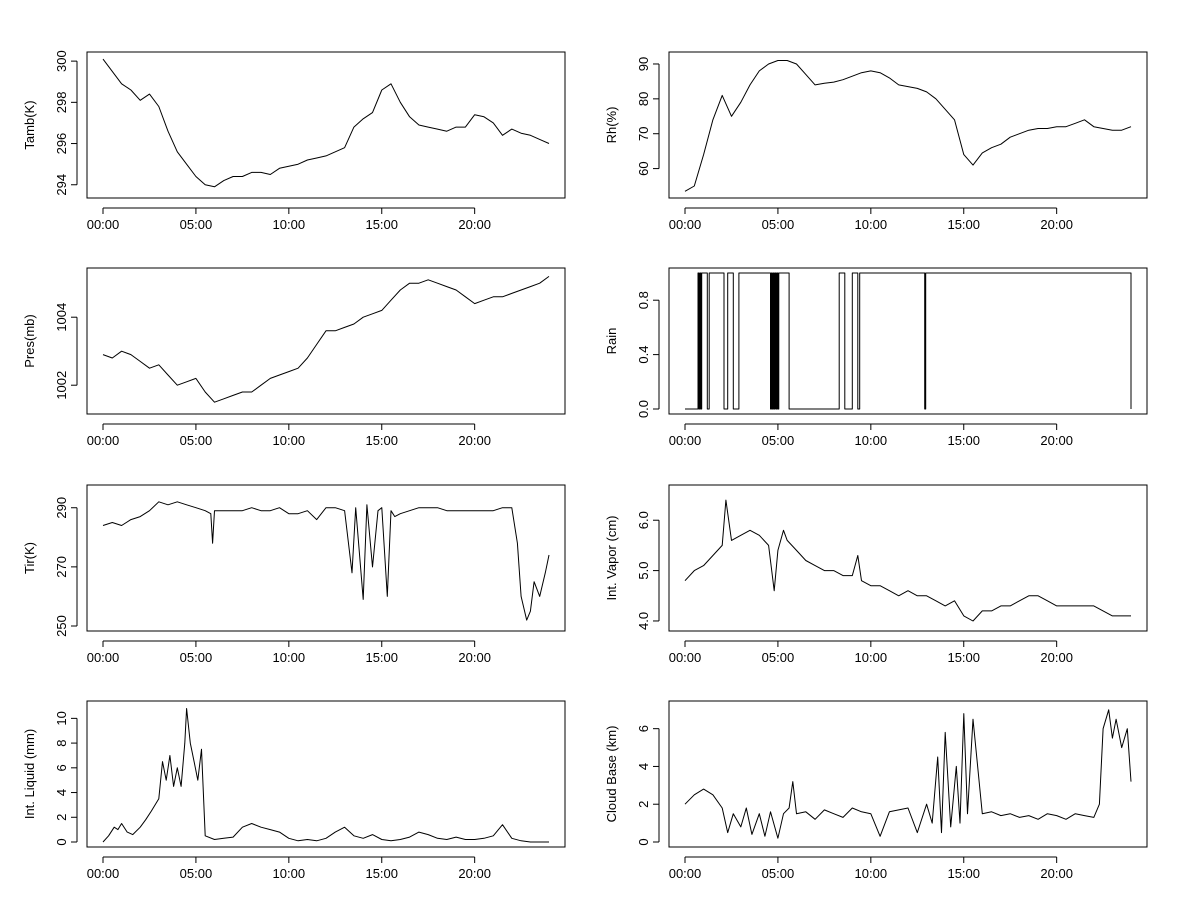  I want to click on y-axis-label: Pres(mb), so click(29, 340).